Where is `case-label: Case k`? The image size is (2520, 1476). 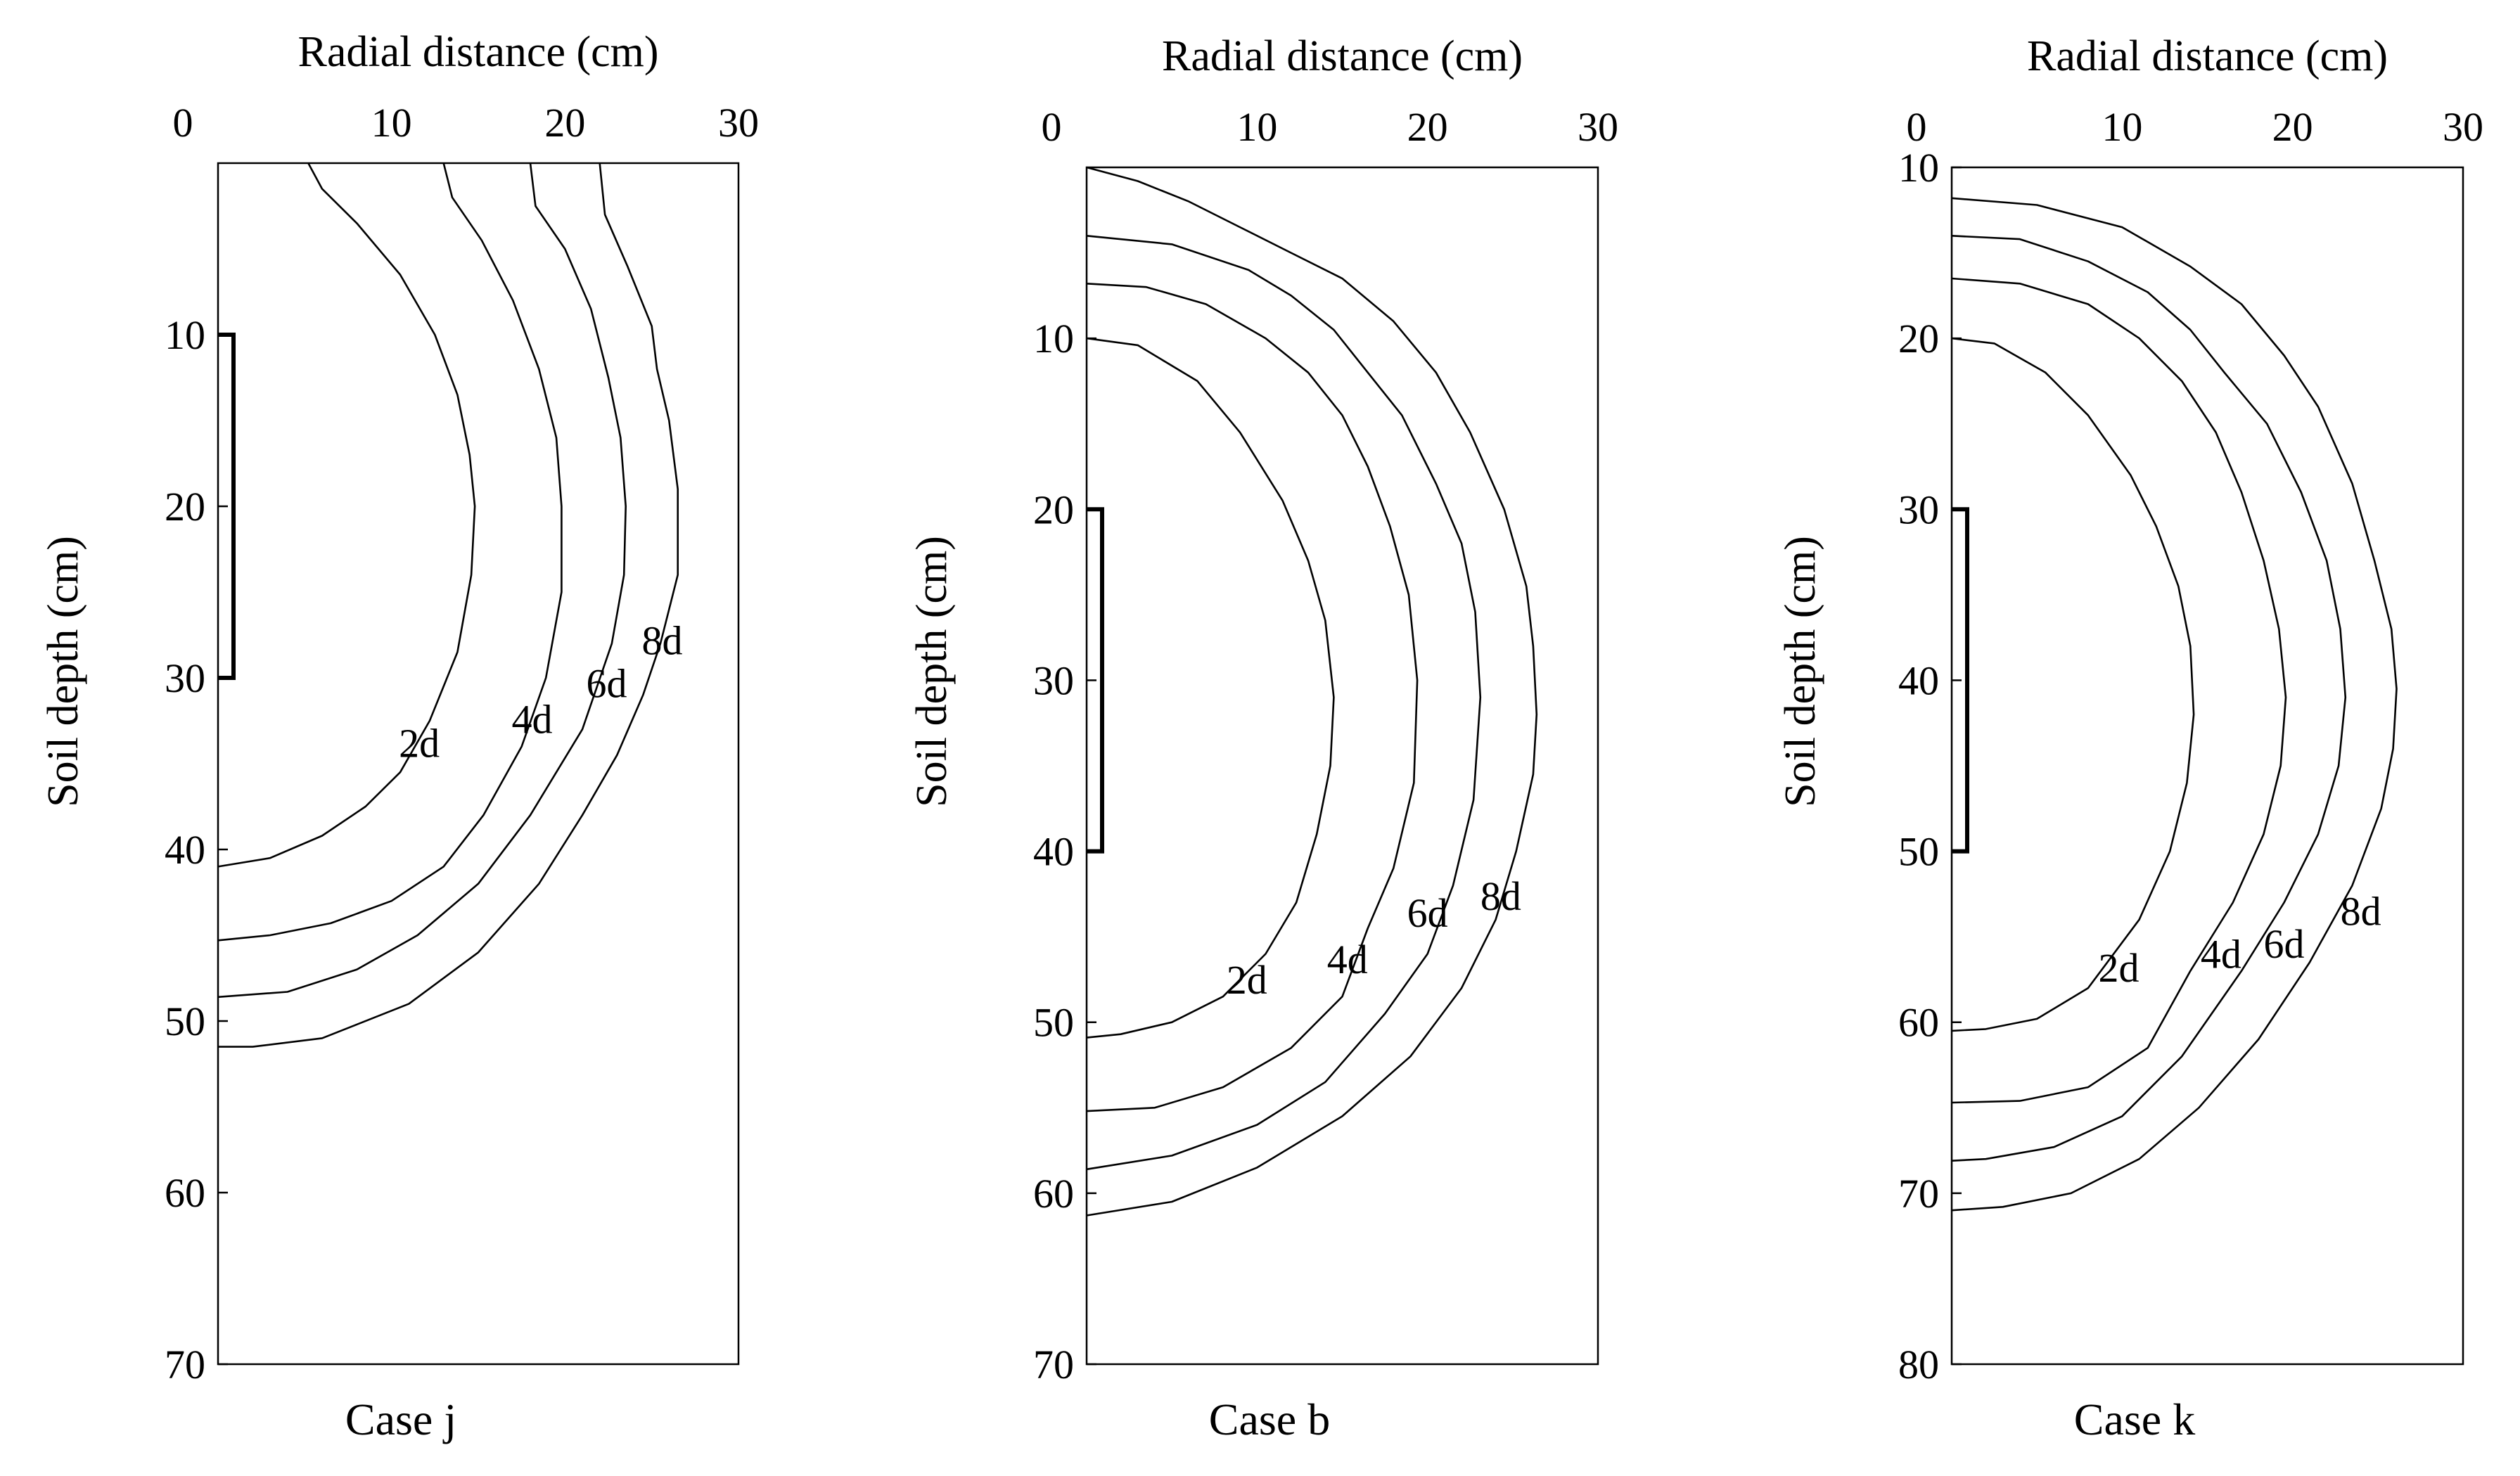 case-label: Case k is located at coordinates (2134, 1419).